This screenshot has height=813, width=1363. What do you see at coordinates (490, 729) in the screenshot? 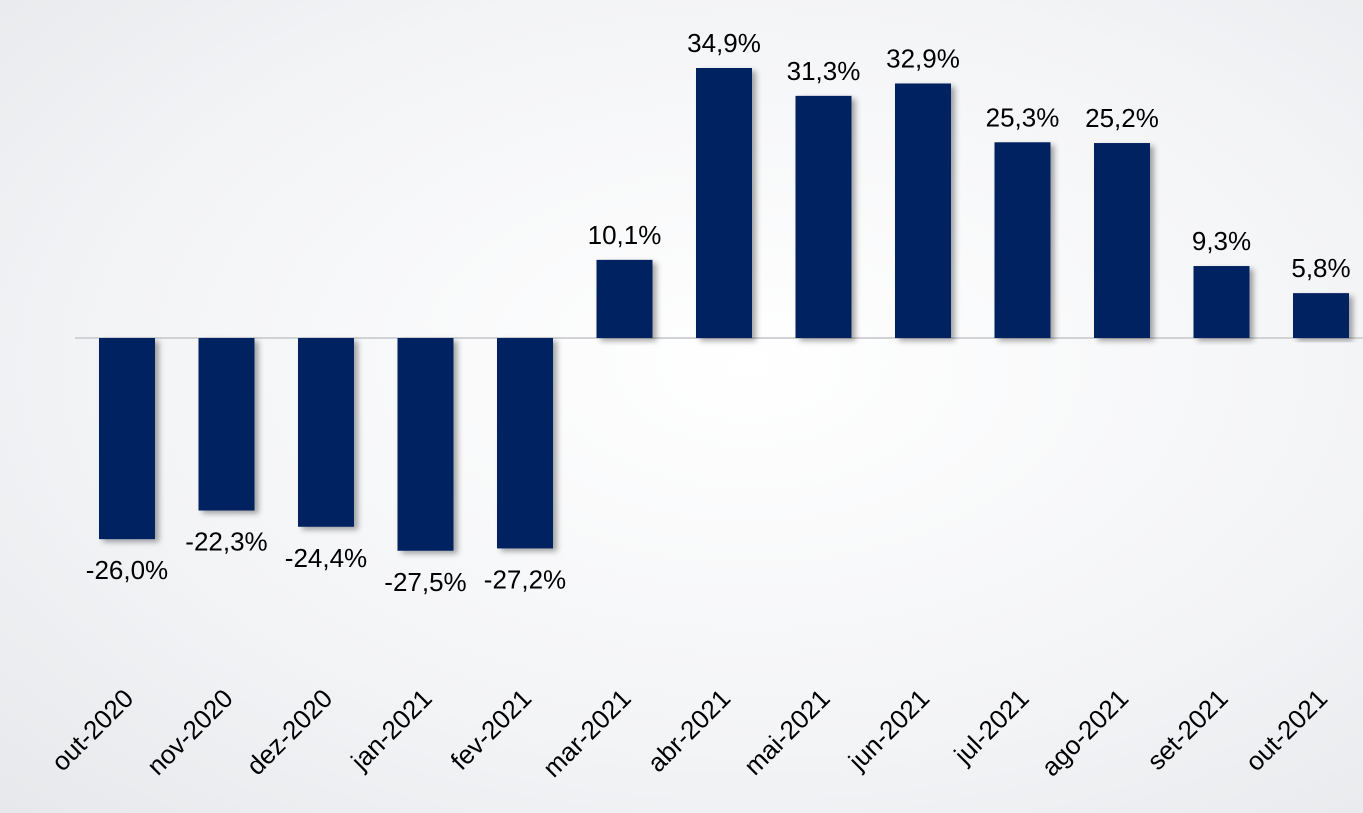
I see `x-tick-label: fev-2021` at bounding box center [490, 729].